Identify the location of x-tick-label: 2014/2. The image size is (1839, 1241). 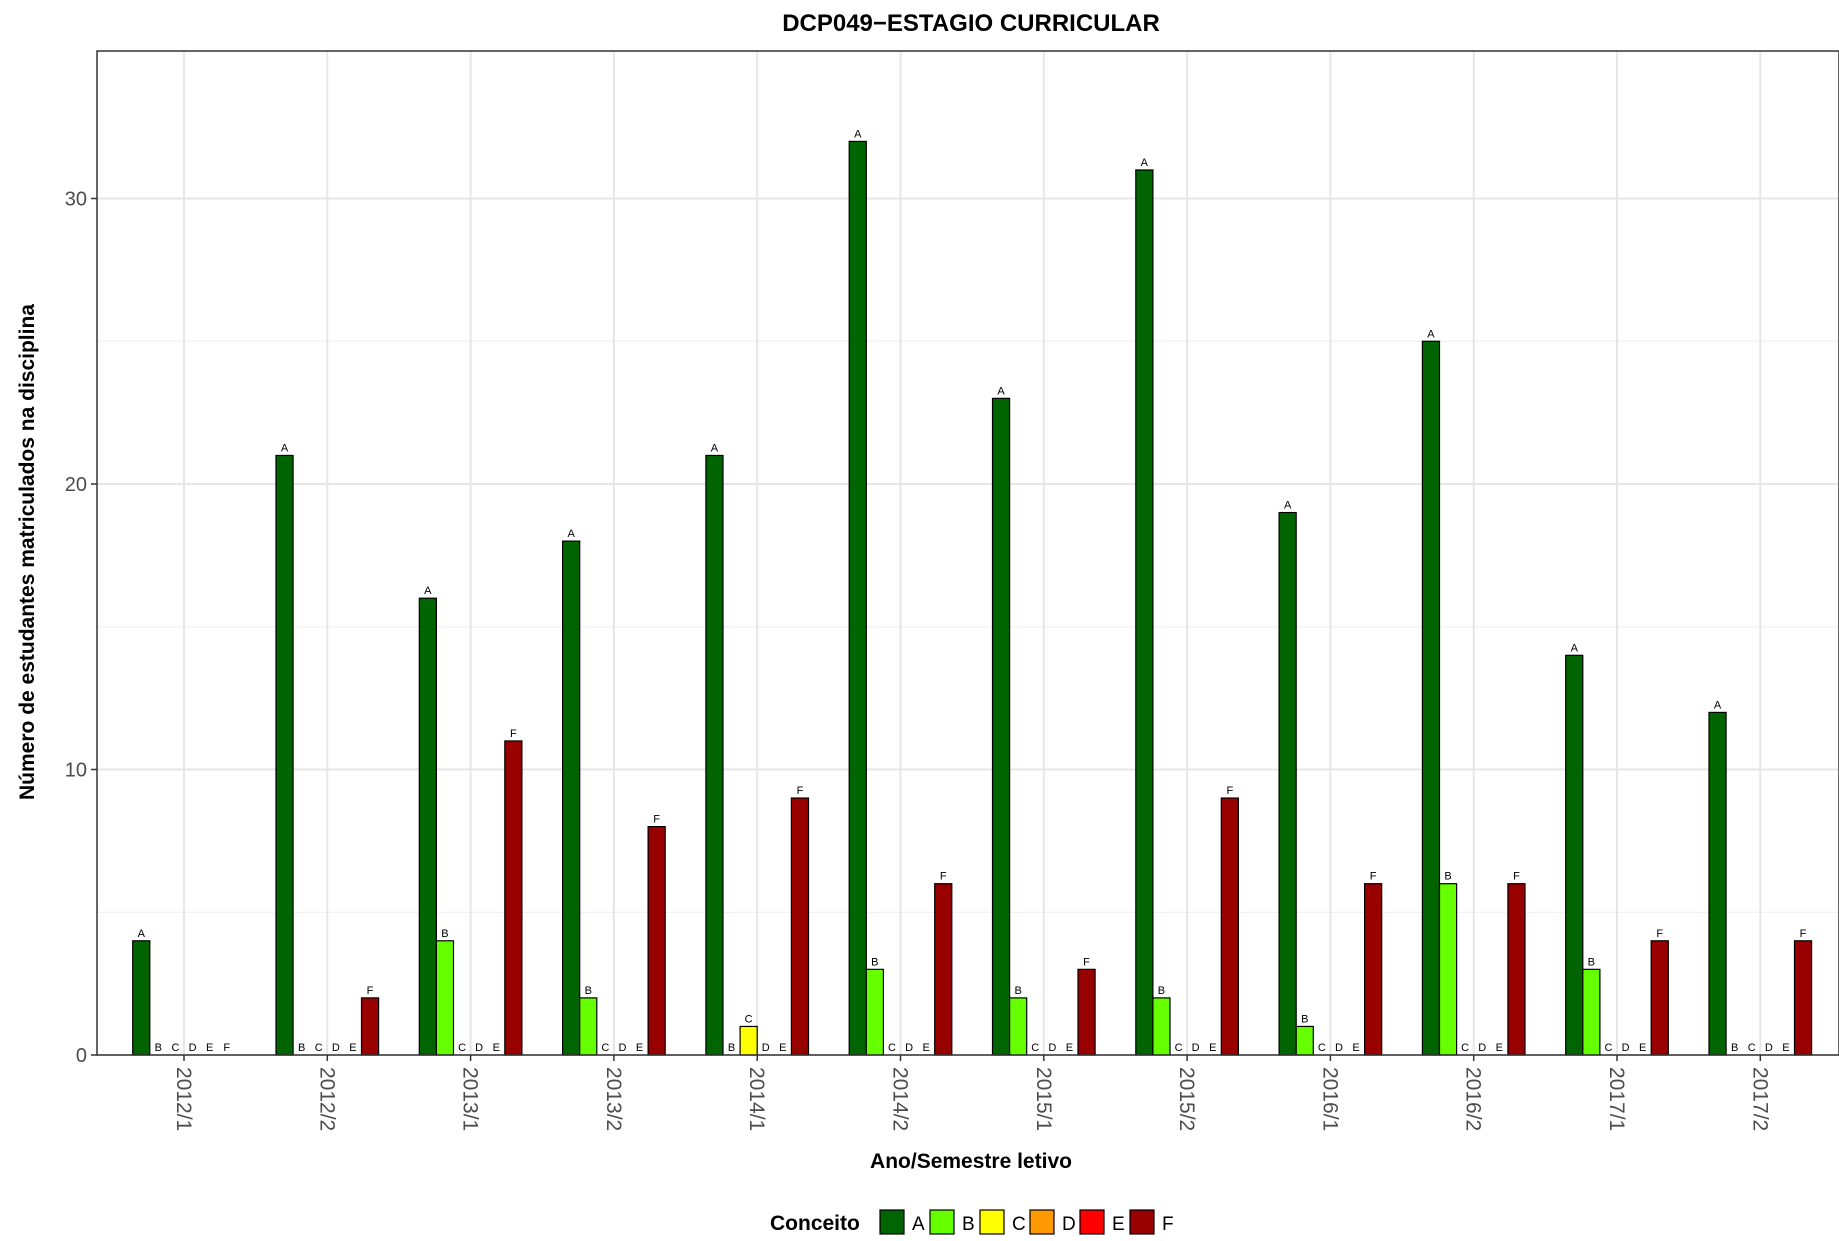
(900, 1099).